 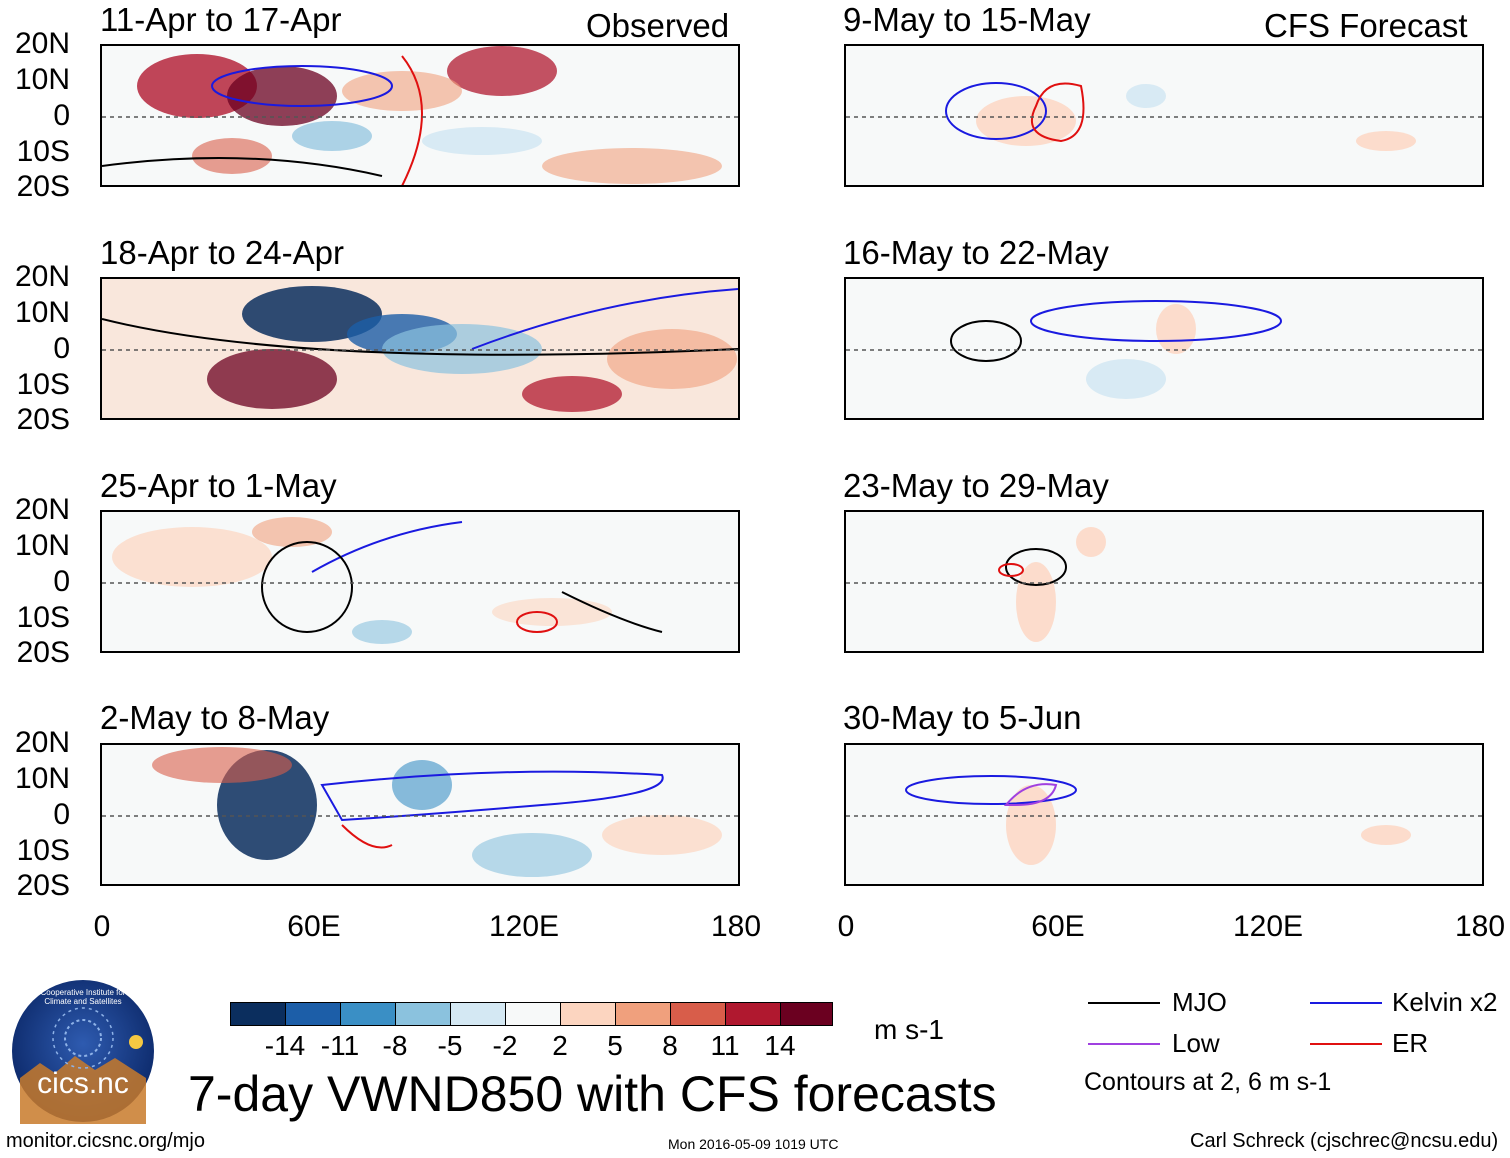 I want to click on observed-panel-3-title: 25-Apr to 1-May, so click(x=218, y=485).